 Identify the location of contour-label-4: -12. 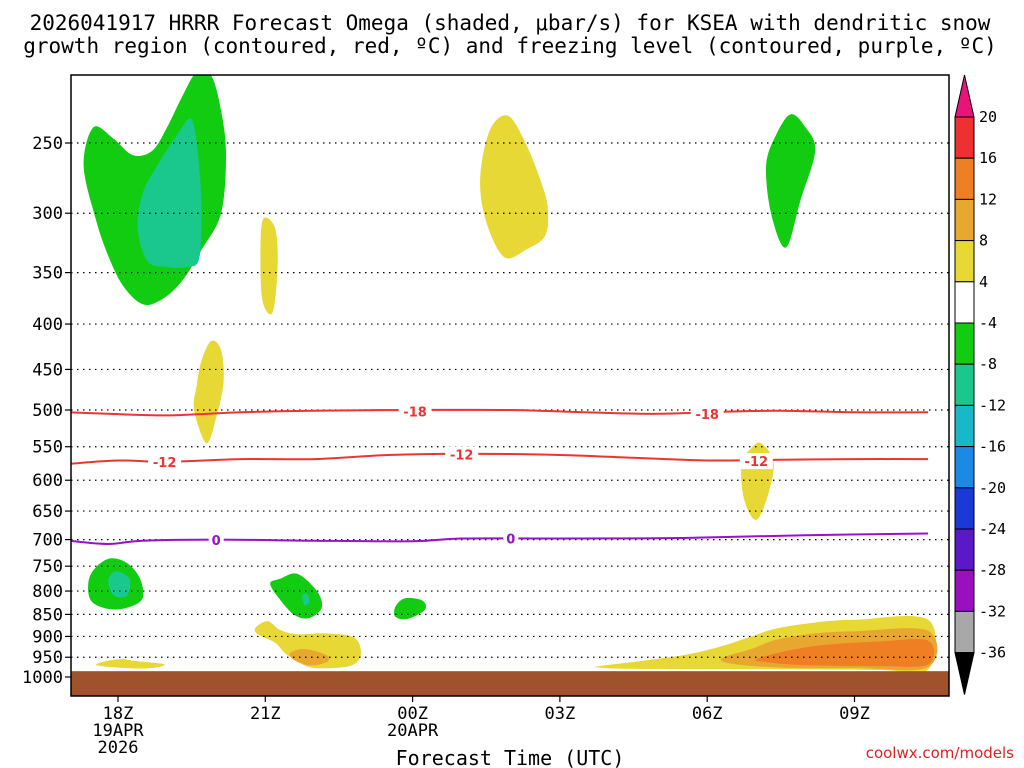
(462, 455).